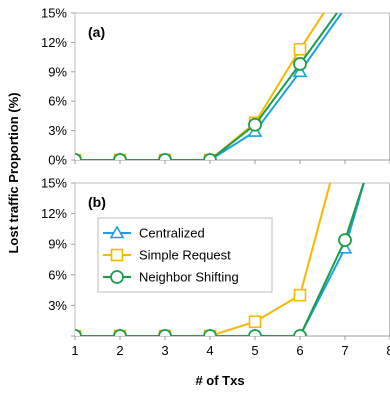 This screenshot has width=390, height=394. I want to click on y-tick-label: 0%, so click(57, 160).